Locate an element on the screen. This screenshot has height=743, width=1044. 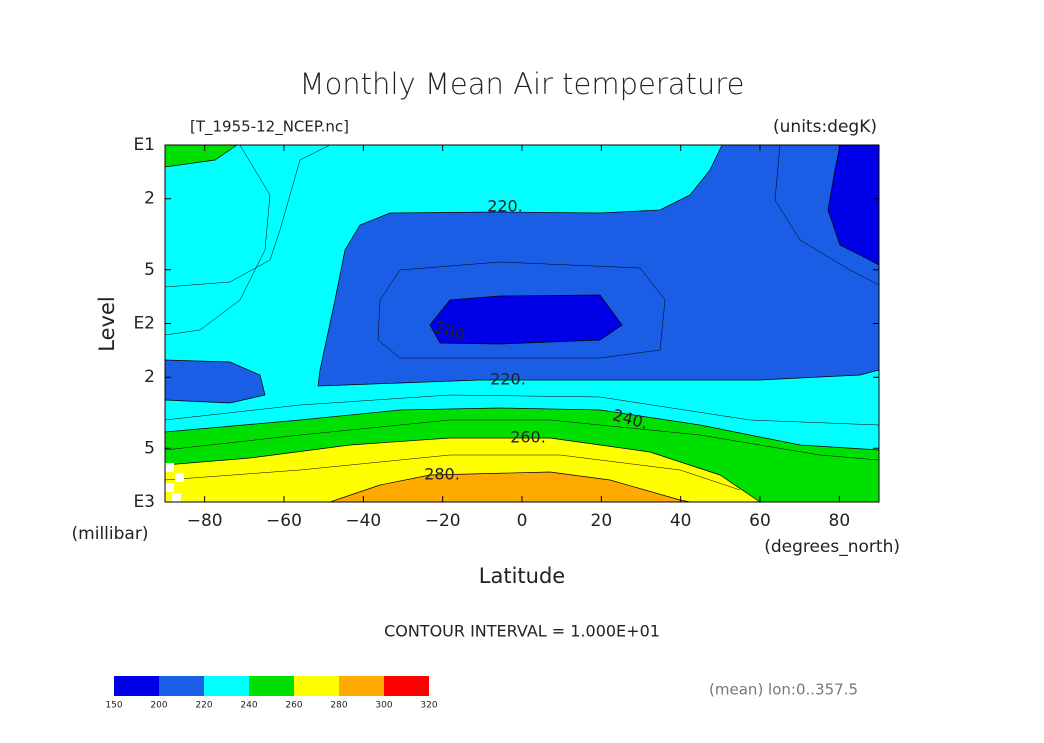
key-label: 200 is located at coordinates (158, 706).